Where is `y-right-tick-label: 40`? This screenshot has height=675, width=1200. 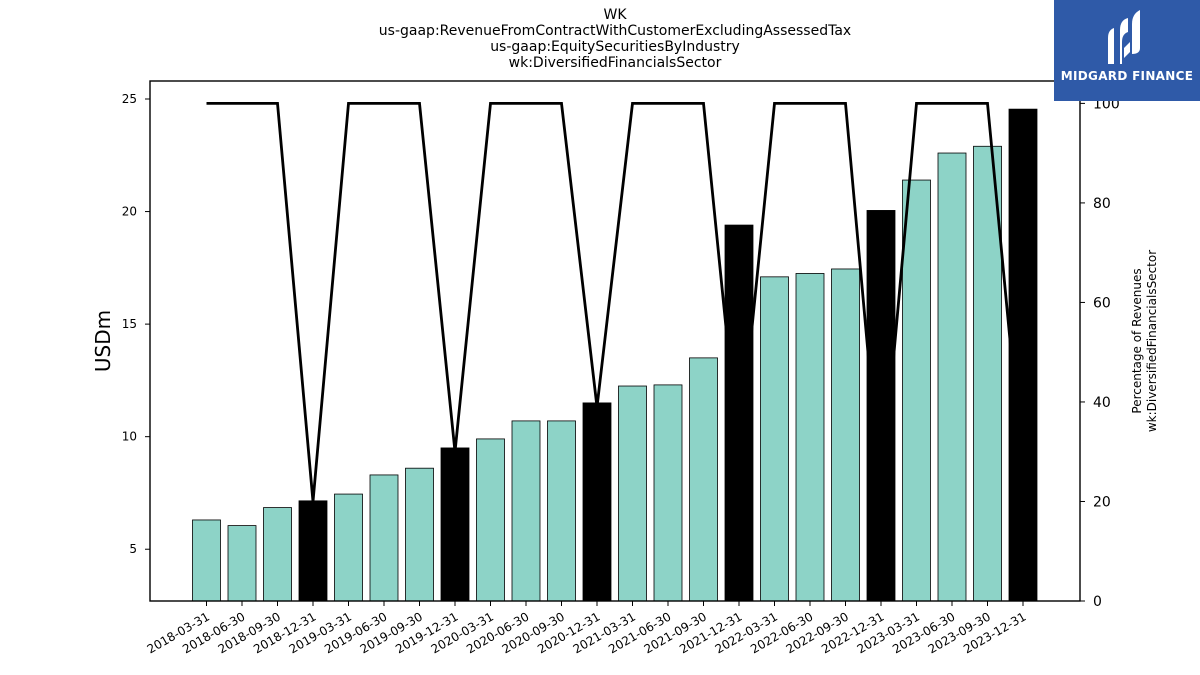
y-right-tick-label: 40 is located at coordinates (1102, 403).